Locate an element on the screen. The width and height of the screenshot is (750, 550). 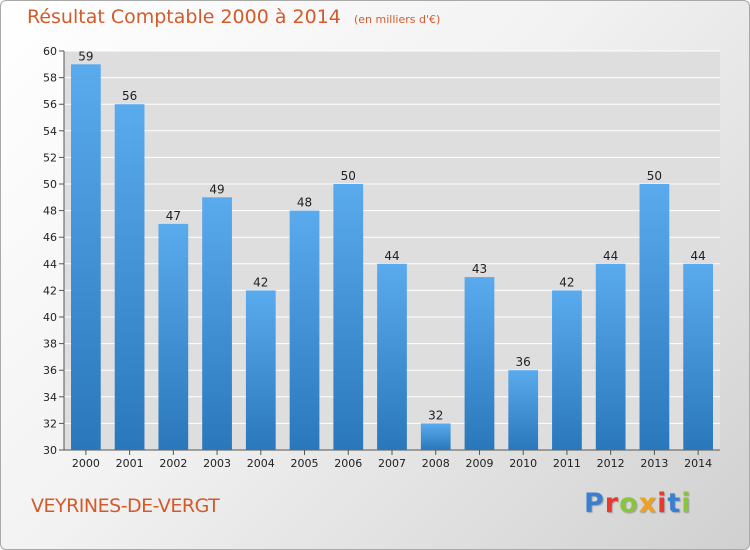
chart-title: Résultat Comptable 2000 à 2014 is located at coordinates (184, 17).